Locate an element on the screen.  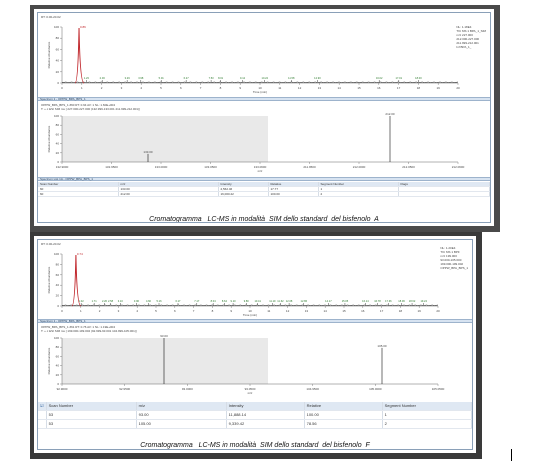
minor-peak-label: 10.24 is located at coordinates (265, 78).